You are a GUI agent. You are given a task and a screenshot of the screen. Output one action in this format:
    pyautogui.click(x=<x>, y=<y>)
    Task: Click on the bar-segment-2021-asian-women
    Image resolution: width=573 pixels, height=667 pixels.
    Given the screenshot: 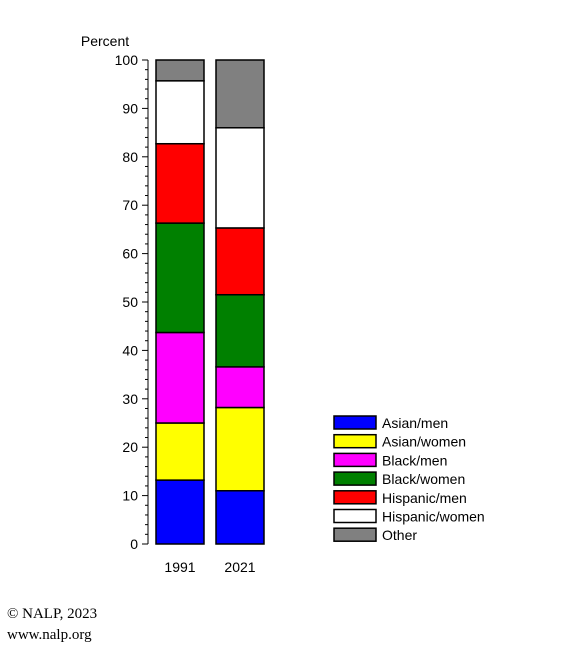 What is the action you would take?
    pyautogui.click(x=240, y=449)
    